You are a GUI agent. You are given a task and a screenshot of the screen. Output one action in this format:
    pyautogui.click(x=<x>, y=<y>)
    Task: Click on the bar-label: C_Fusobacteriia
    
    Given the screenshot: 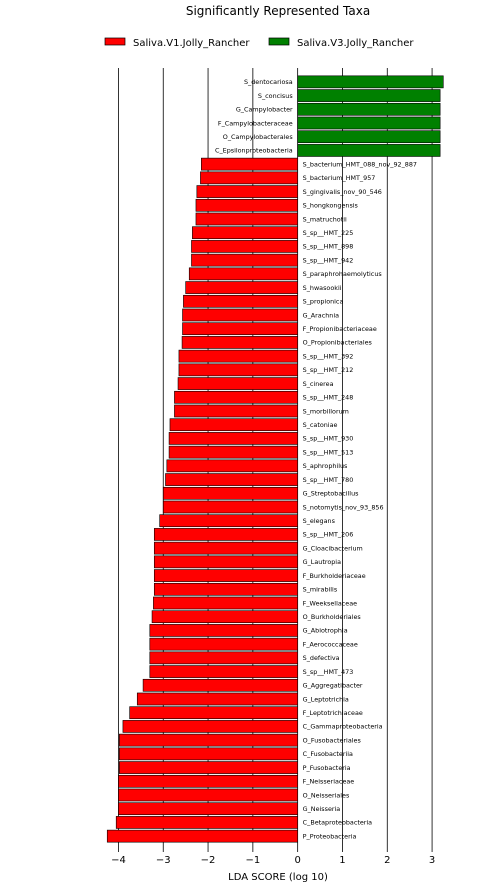 What is the action you would take?
    pyautogui.click(x=328, y=754)
    